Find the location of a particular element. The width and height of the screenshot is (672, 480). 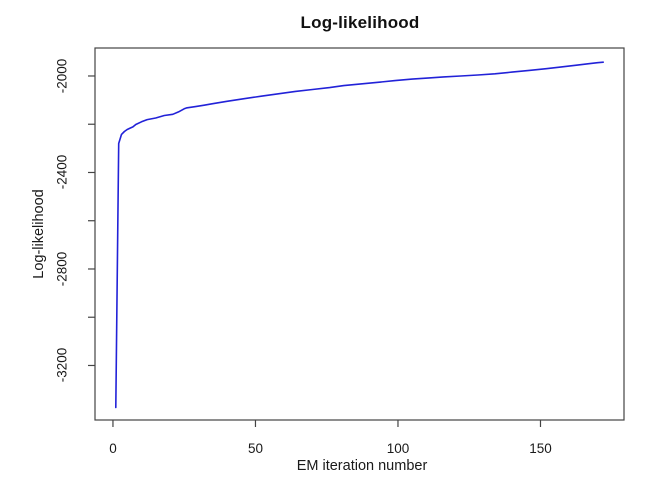

chart-title: Log-likelihood is located at coordinates (360, 22).